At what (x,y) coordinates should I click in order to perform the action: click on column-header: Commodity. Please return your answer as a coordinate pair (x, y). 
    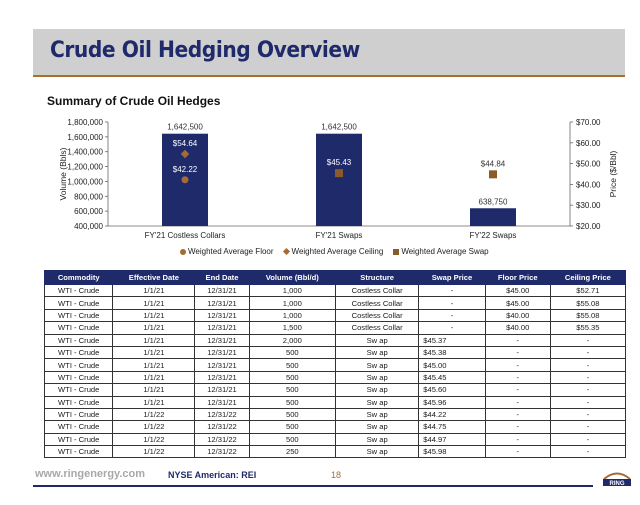
    Looking at the image, I should click on (78, 277).